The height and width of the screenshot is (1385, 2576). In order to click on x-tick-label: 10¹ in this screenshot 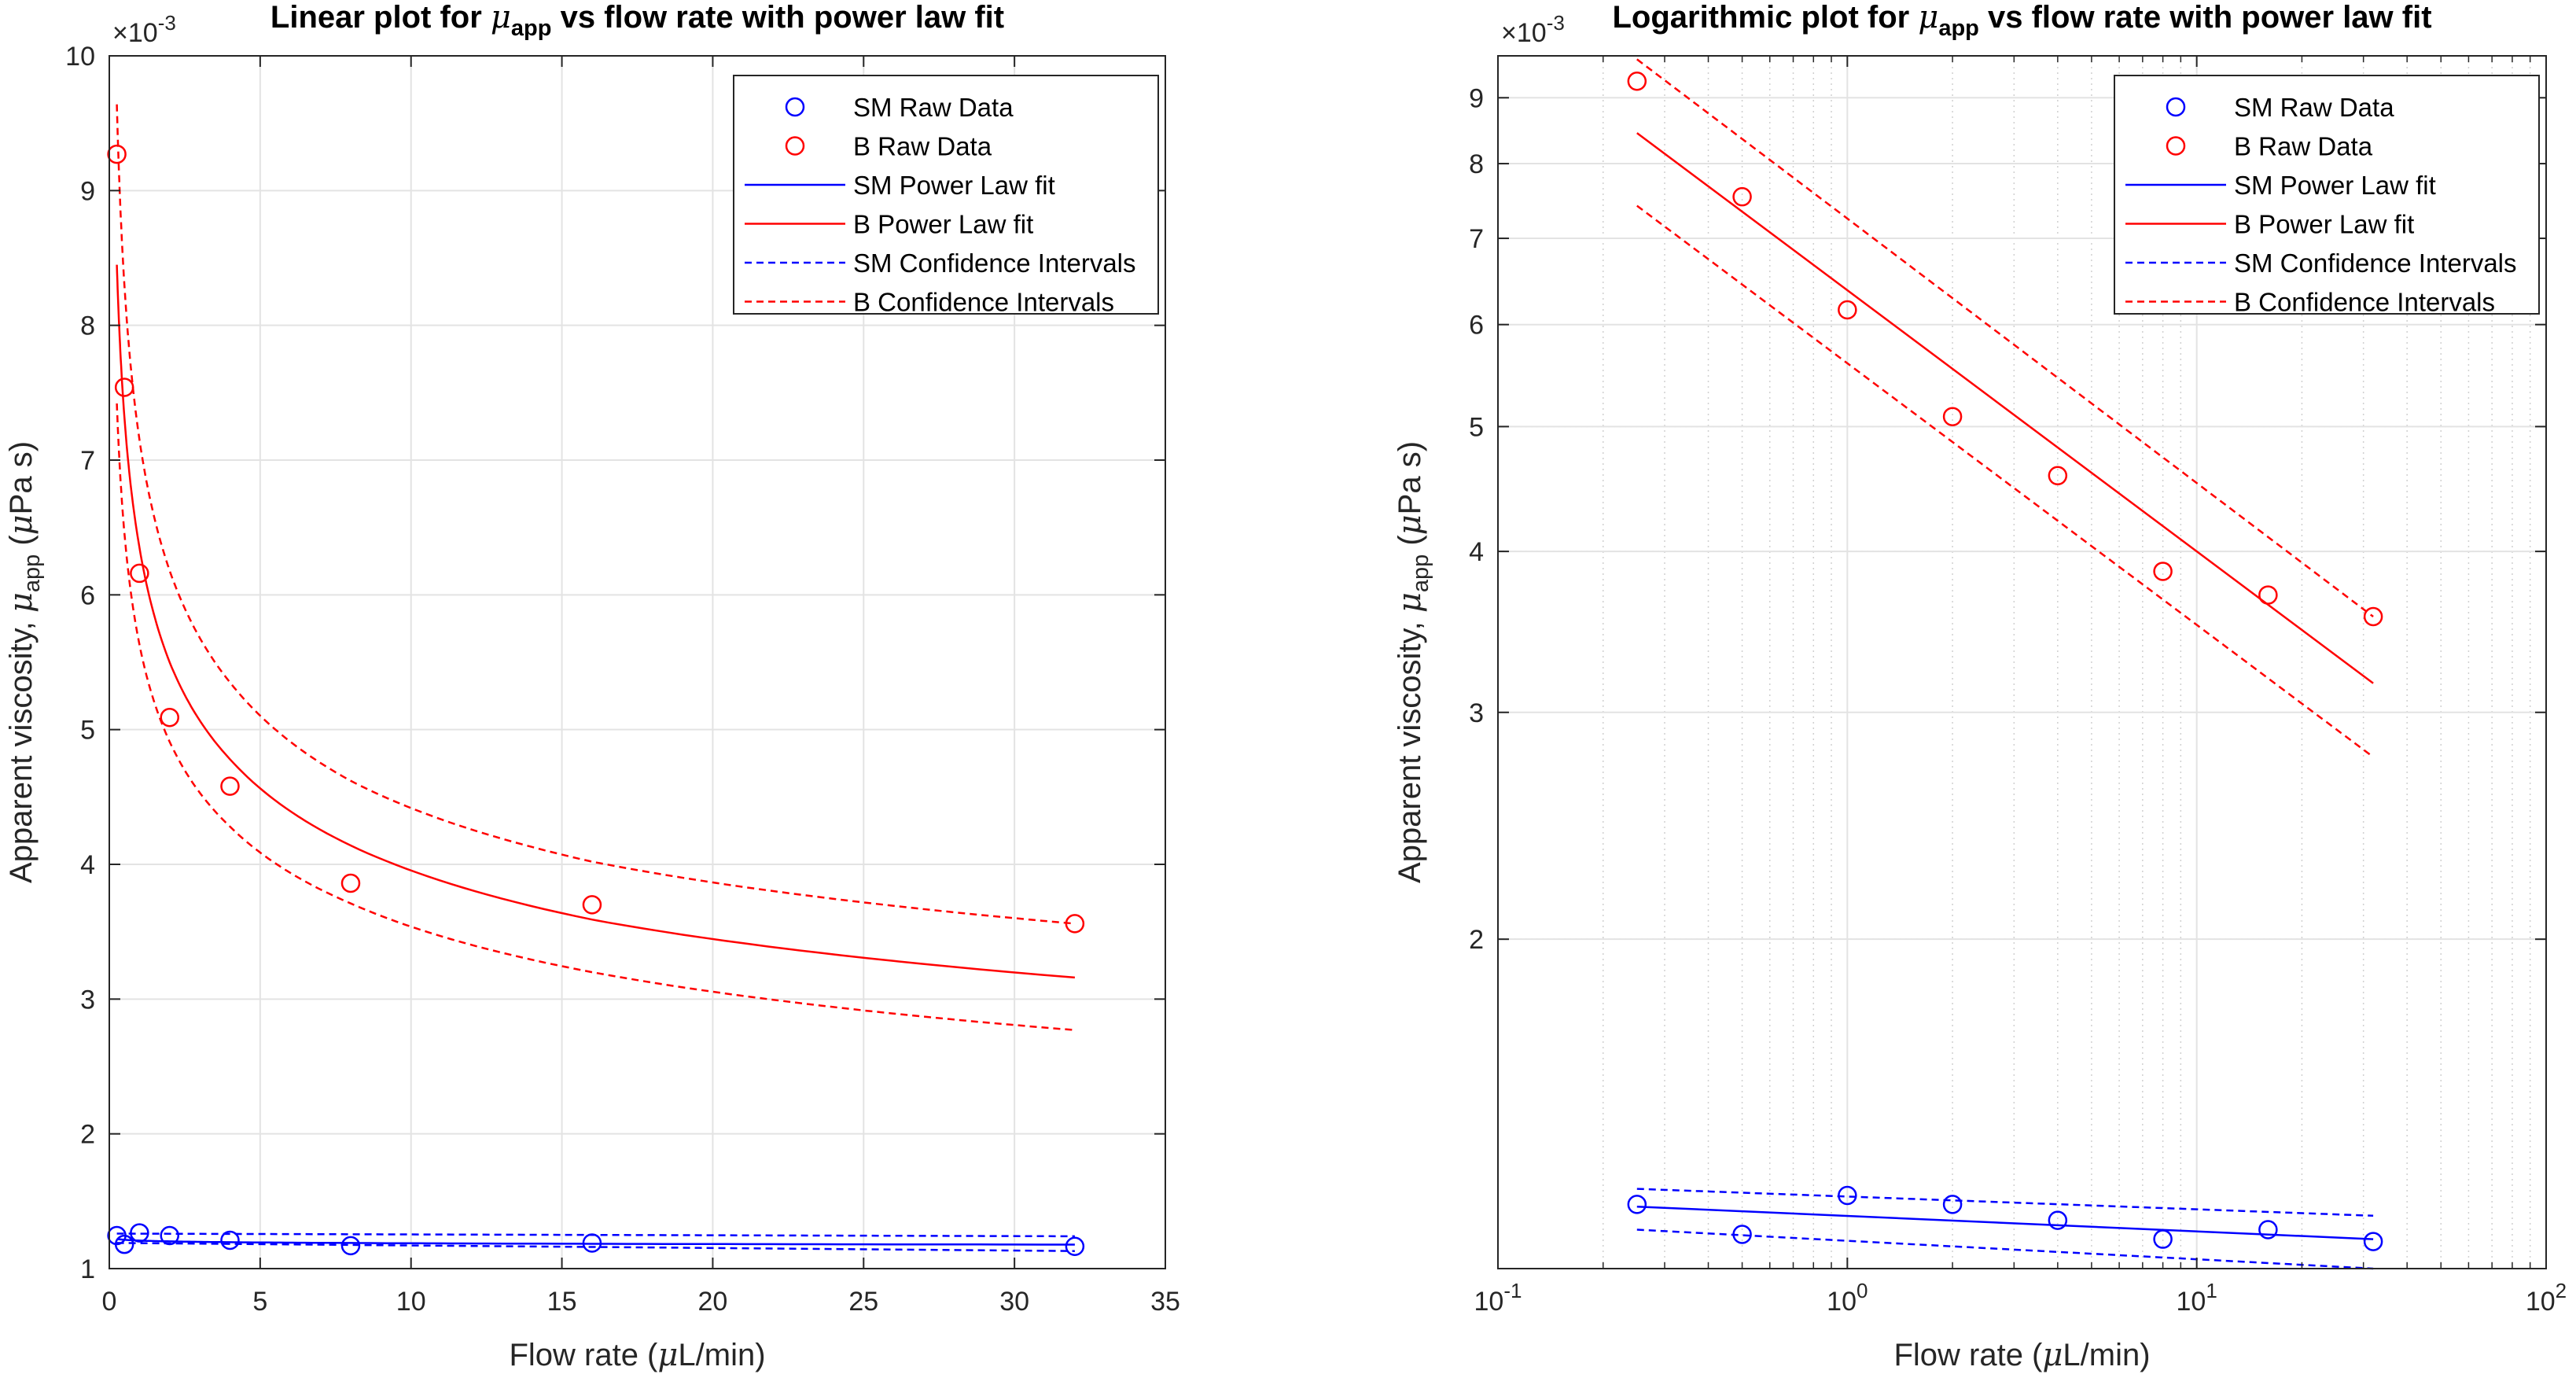, I will do `click(2197, 1298)`.